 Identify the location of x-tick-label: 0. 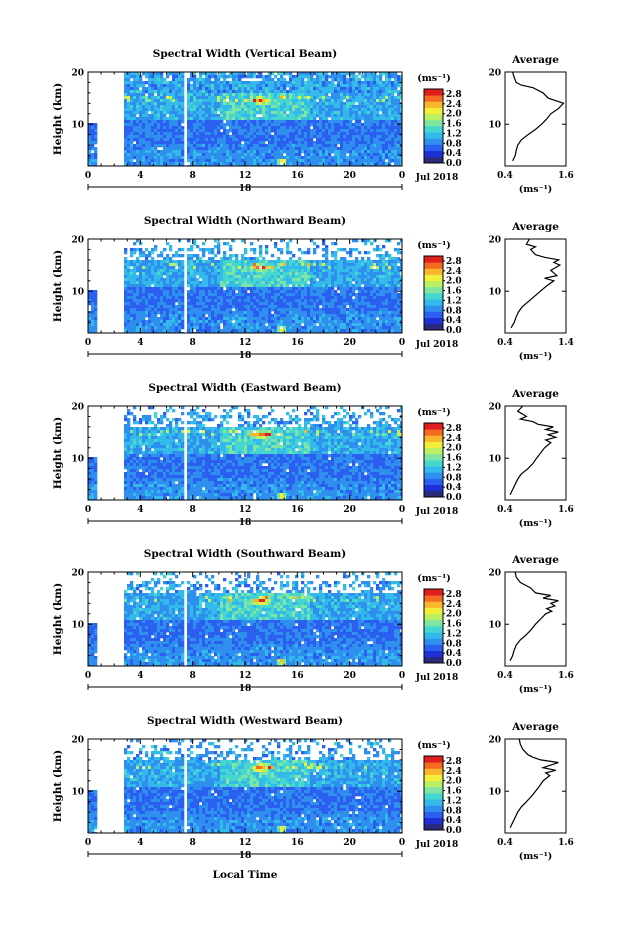
(88, 176).